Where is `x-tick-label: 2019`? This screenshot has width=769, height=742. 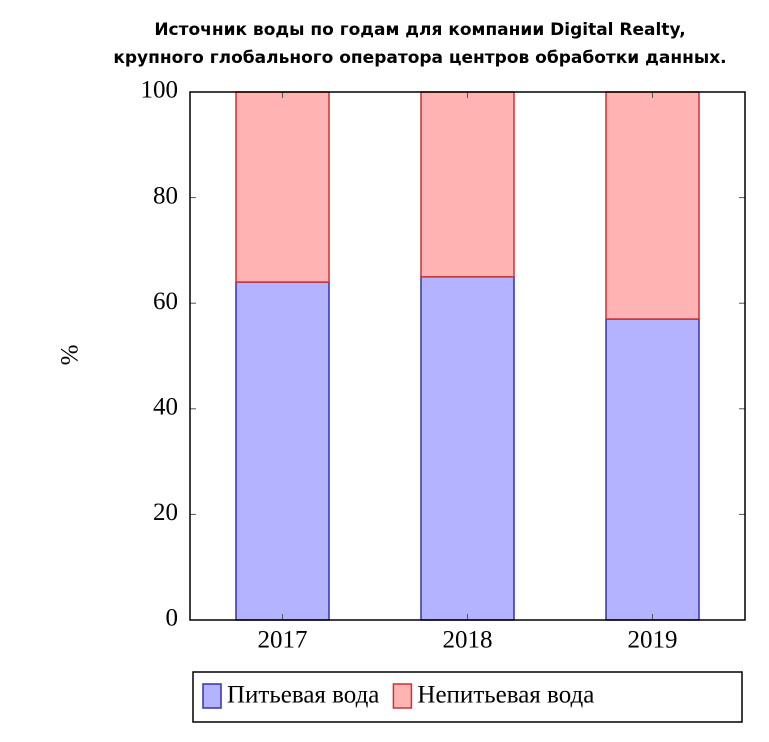 x-tick-label: 2019 is located at coordinates (653, 640).